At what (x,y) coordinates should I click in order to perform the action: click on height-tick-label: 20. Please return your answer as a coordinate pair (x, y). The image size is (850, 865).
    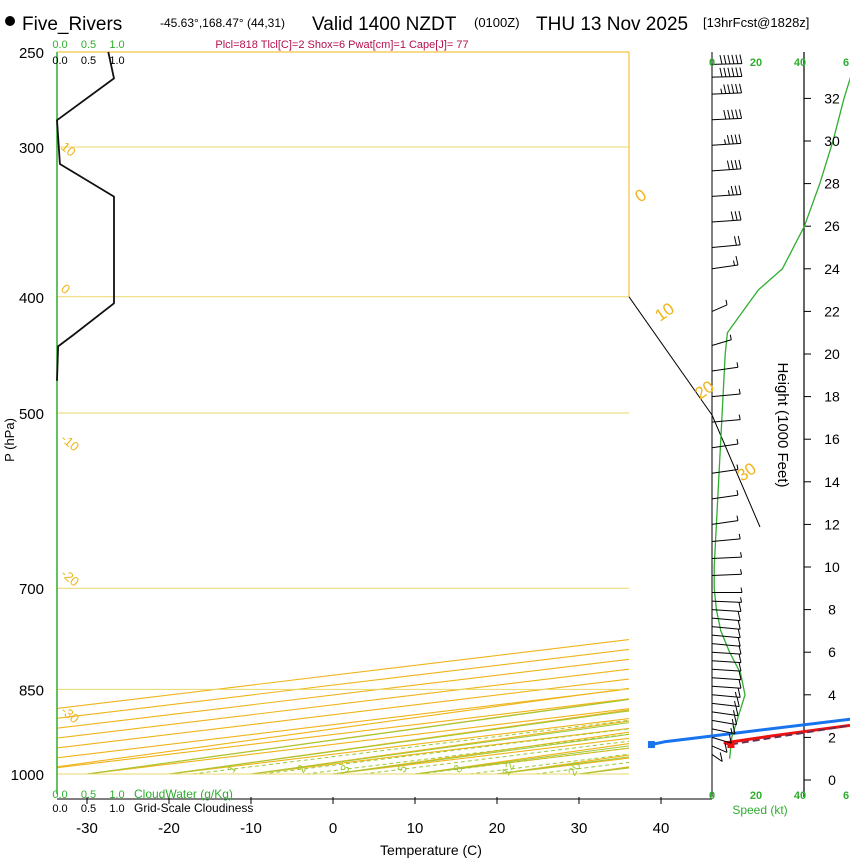
    Looking at the image, I should click on (832, 354).